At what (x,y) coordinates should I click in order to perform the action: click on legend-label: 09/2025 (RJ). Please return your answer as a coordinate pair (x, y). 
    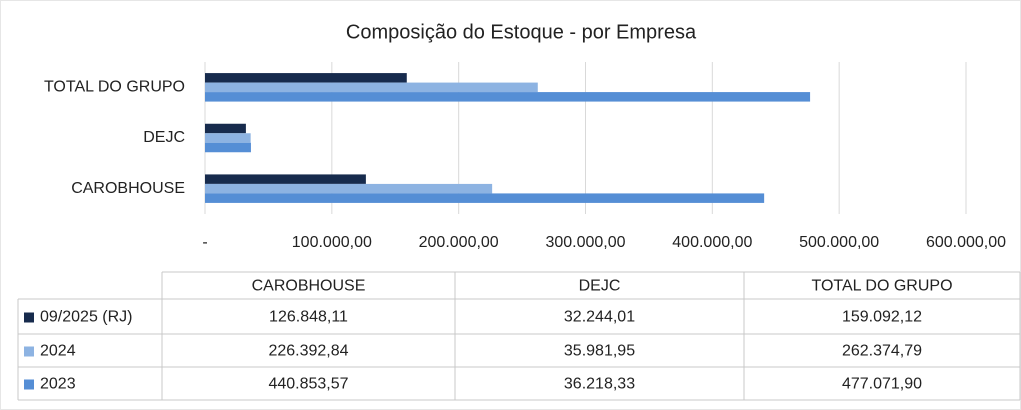
    Looking at the image, I should click on (86, 317).